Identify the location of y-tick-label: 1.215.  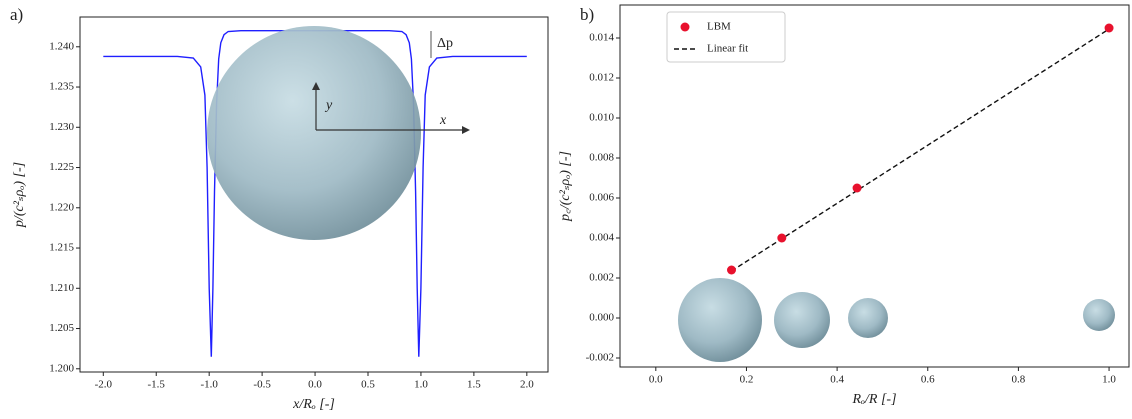
(61, 248).